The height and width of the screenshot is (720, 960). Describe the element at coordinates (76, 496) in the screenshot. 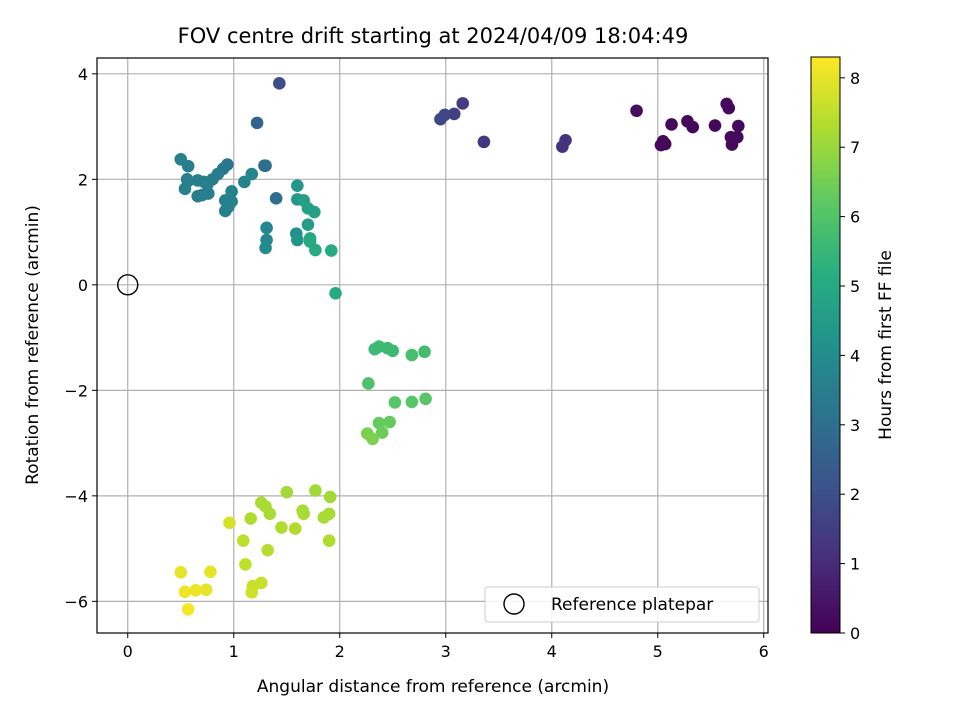

I see `y-tick-label: −4` at that location.